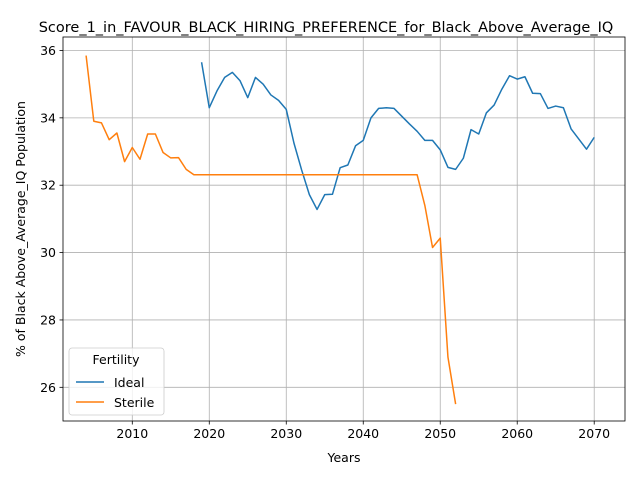 The width and height of the screenshot is (640, 480). What do you see at coordinates (209, 433) in the screenshot?
I see `x-tick-label: 2020` at bounding box center [209, 433].